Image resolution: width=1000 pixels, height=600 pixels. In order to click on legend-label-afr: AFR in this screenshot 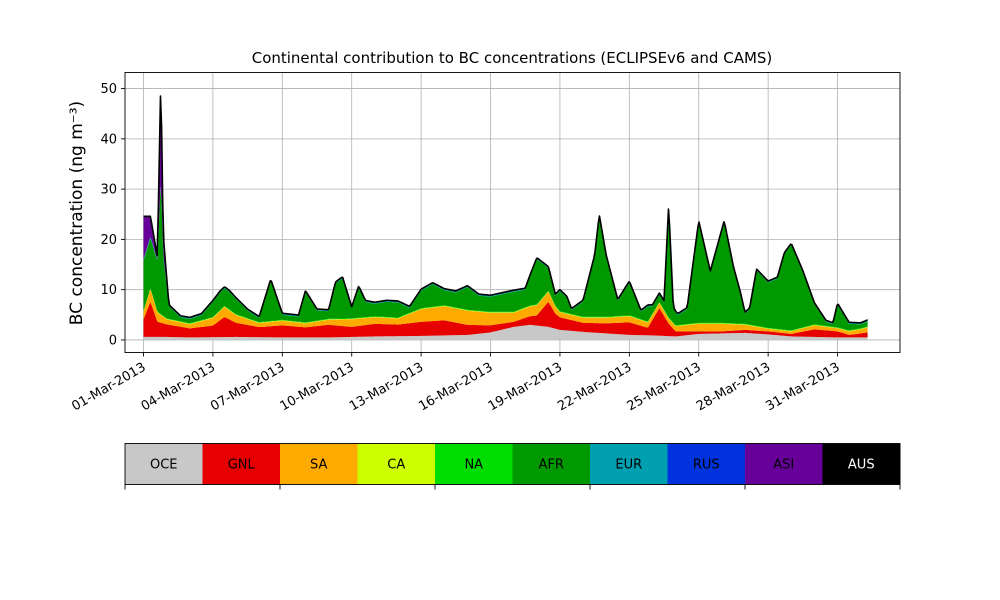, I will do `click(551, 465)`.